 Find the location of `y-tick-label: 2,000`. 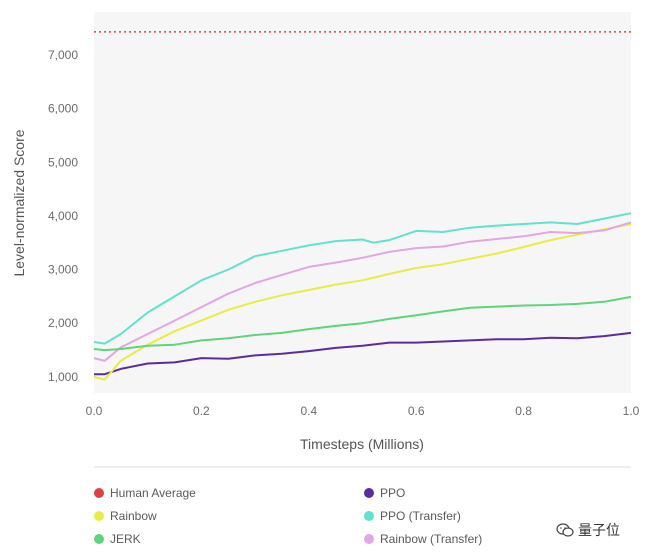

y-tick-label: 2,000 is located at coordinates (63, 323).